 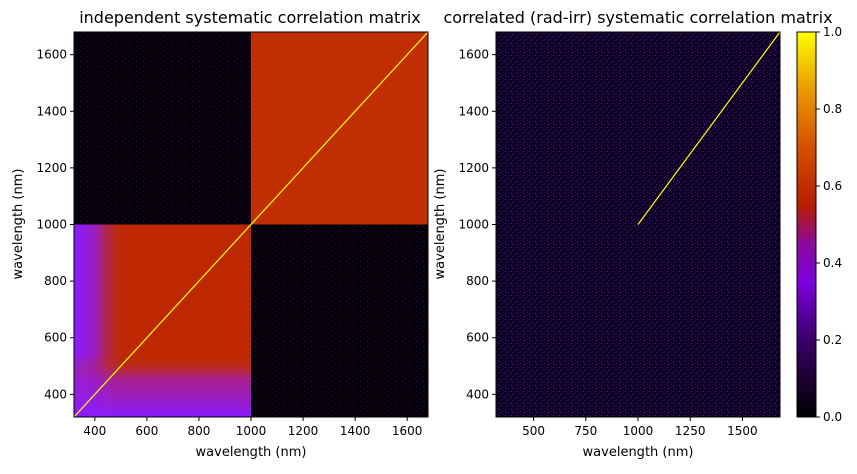 I want to click on x-tick-label: 600, so click(x=146, y=431).